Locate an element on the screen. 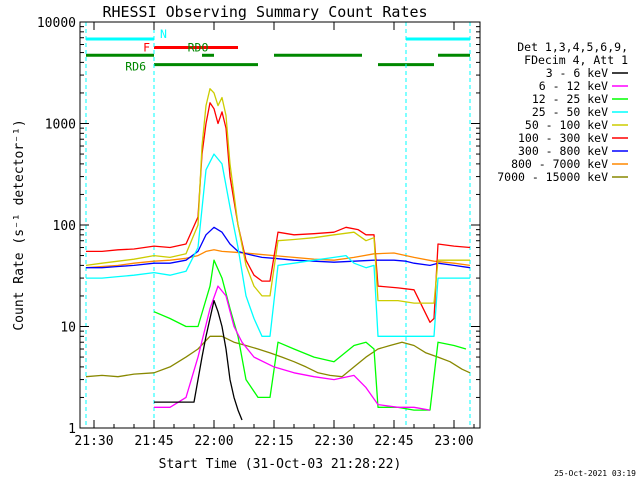 This screenshot has width=640, height=480. legend-label-50-100-kev: 50 - 100 keV is located at coordinates (566, 125).